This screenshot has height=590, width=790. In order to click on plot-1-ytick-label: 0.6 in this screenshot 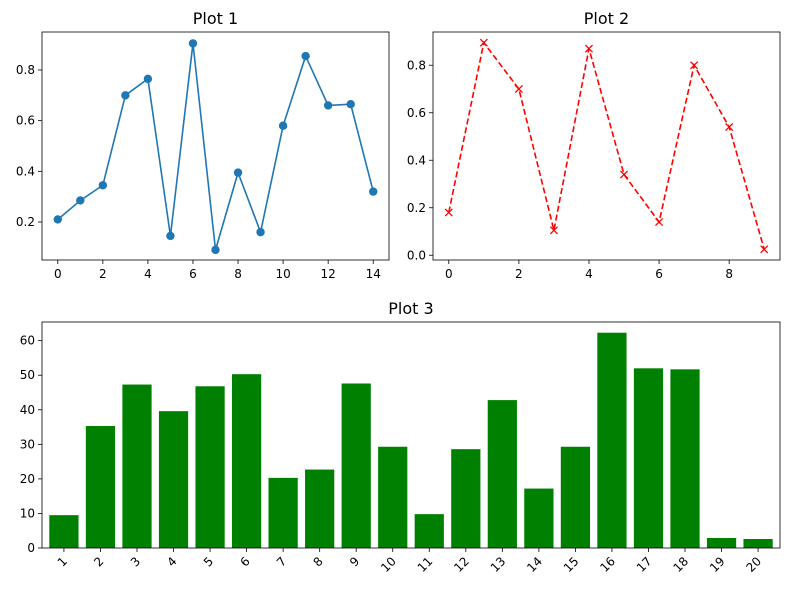, I will do `click(25, 121)`.